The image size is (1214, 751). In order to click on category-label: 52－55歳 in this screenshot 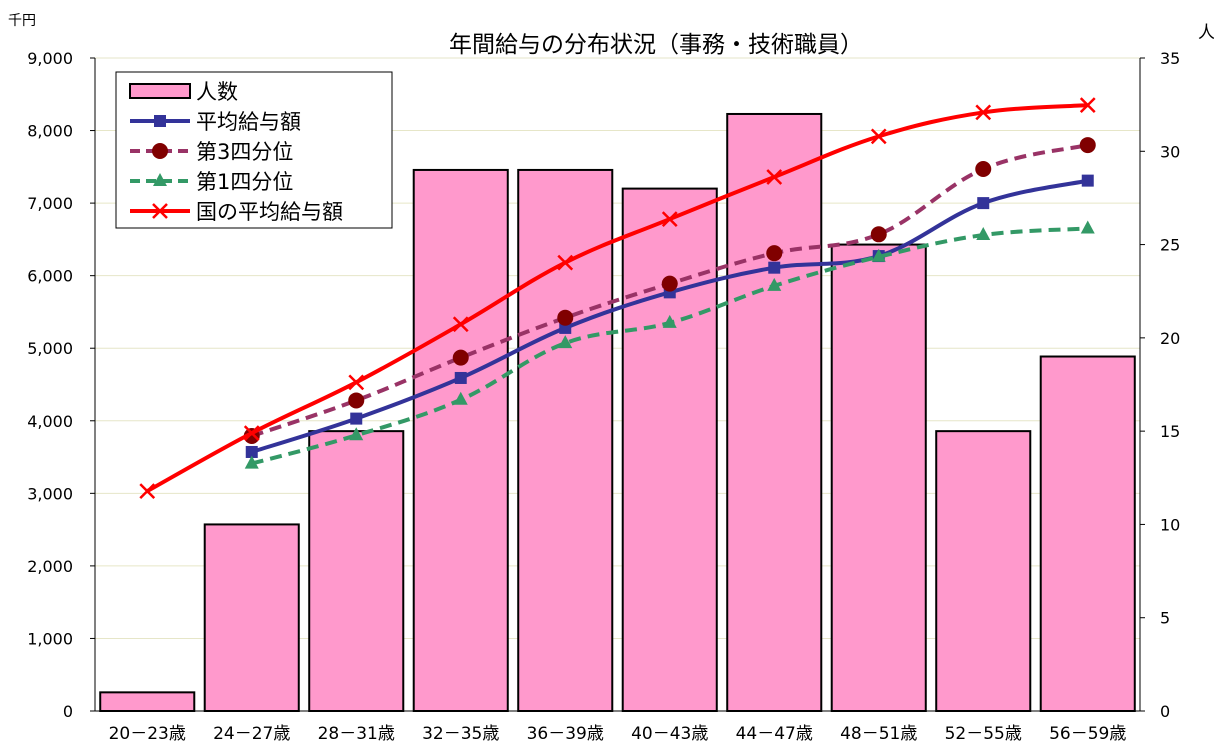, I will do `click(983, 734)`.